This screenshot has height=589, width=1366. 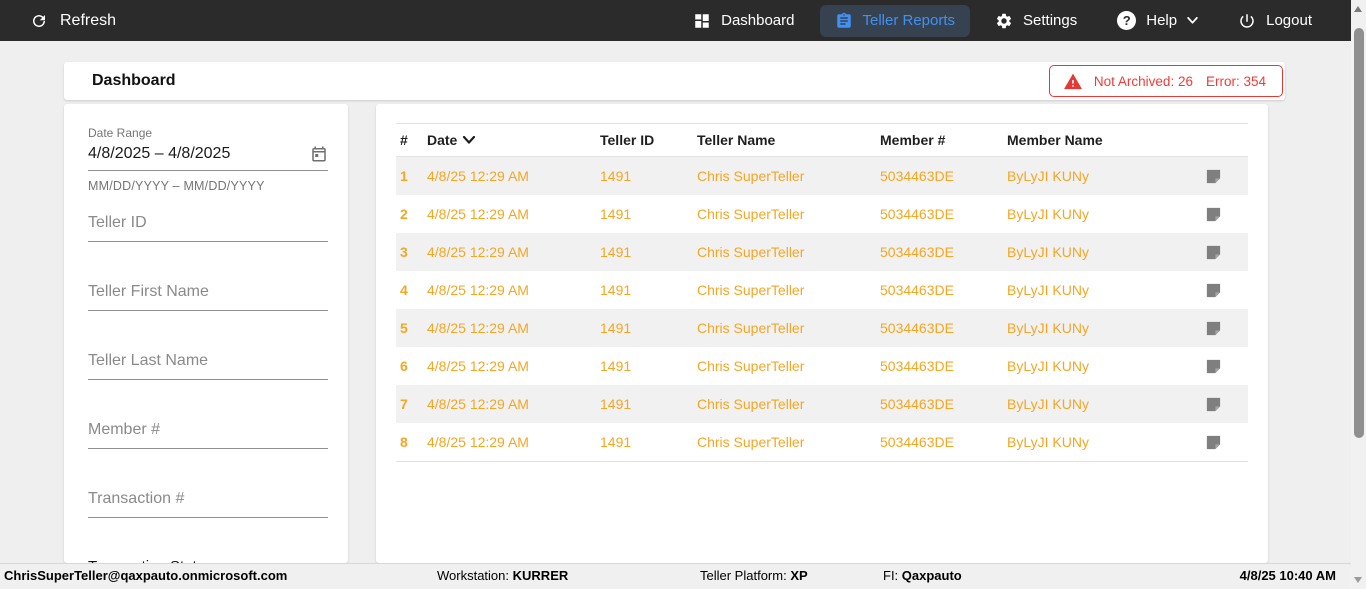 What do you see at coordinates (1289, 20) in the screenshot?
I see `nav-label-logout: Logout` at bounding box center [1289, 20].